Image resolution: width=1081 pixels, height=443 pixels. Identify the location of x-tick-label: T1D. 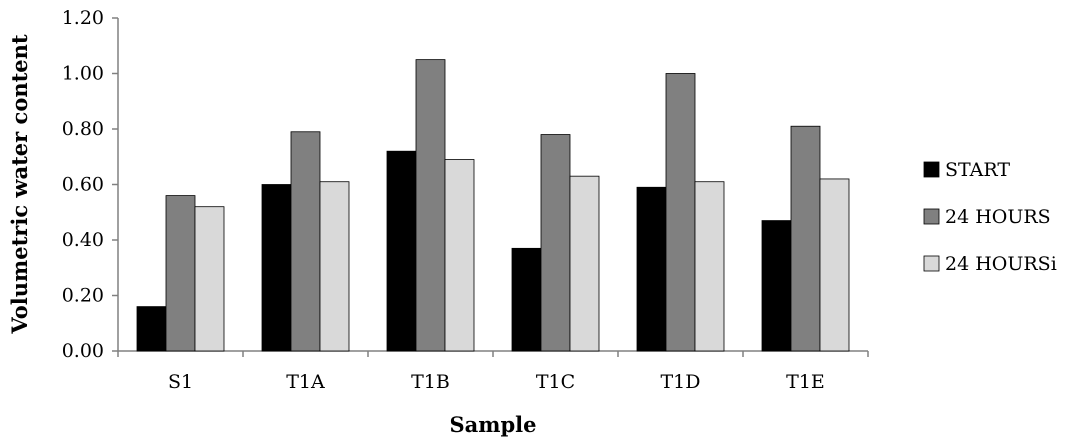
(681, 382).